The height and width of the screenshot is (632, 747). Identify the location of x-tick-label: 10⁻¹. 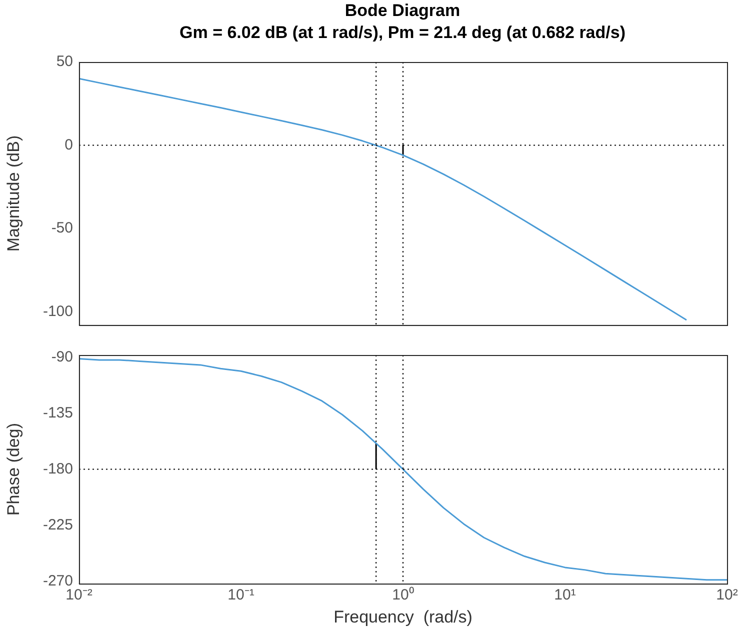
(241, 595).